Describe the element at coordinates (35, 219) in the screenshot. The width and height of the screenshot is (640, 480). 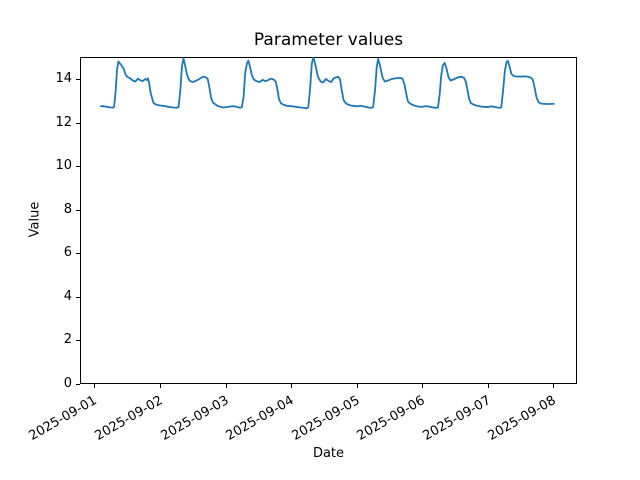
I see `y-axis-label: Value` at that location.